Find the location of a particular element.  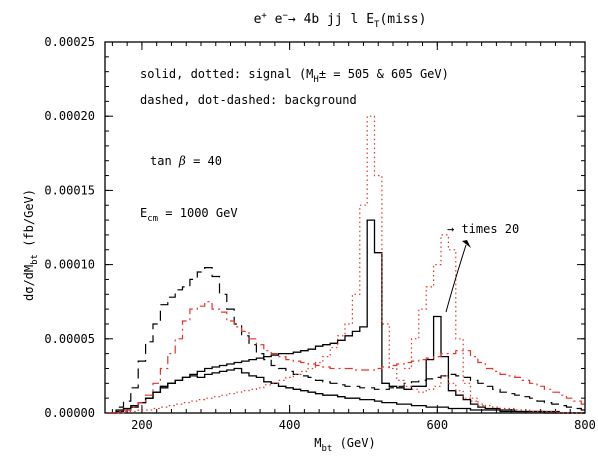

y-axis-label: dσ/dMbt (fb/GeV) is located at coordinates (31, 245).